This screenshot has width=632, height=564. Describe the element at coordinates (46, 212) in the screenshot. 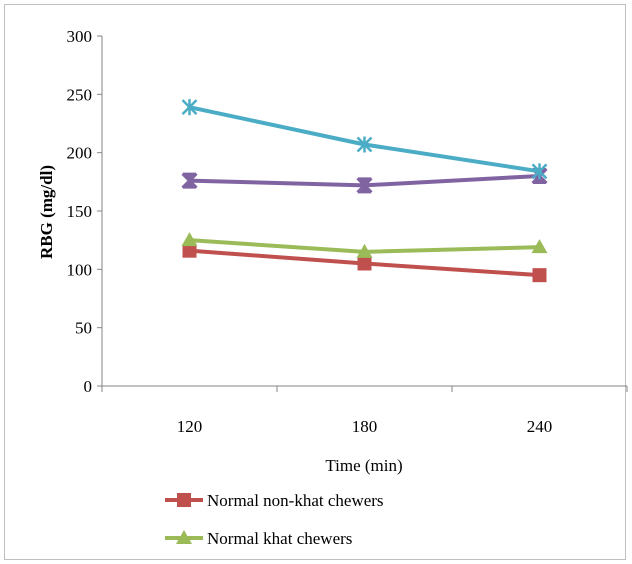

I see `y-axis-label: RBG (mg/dl)` at that location.